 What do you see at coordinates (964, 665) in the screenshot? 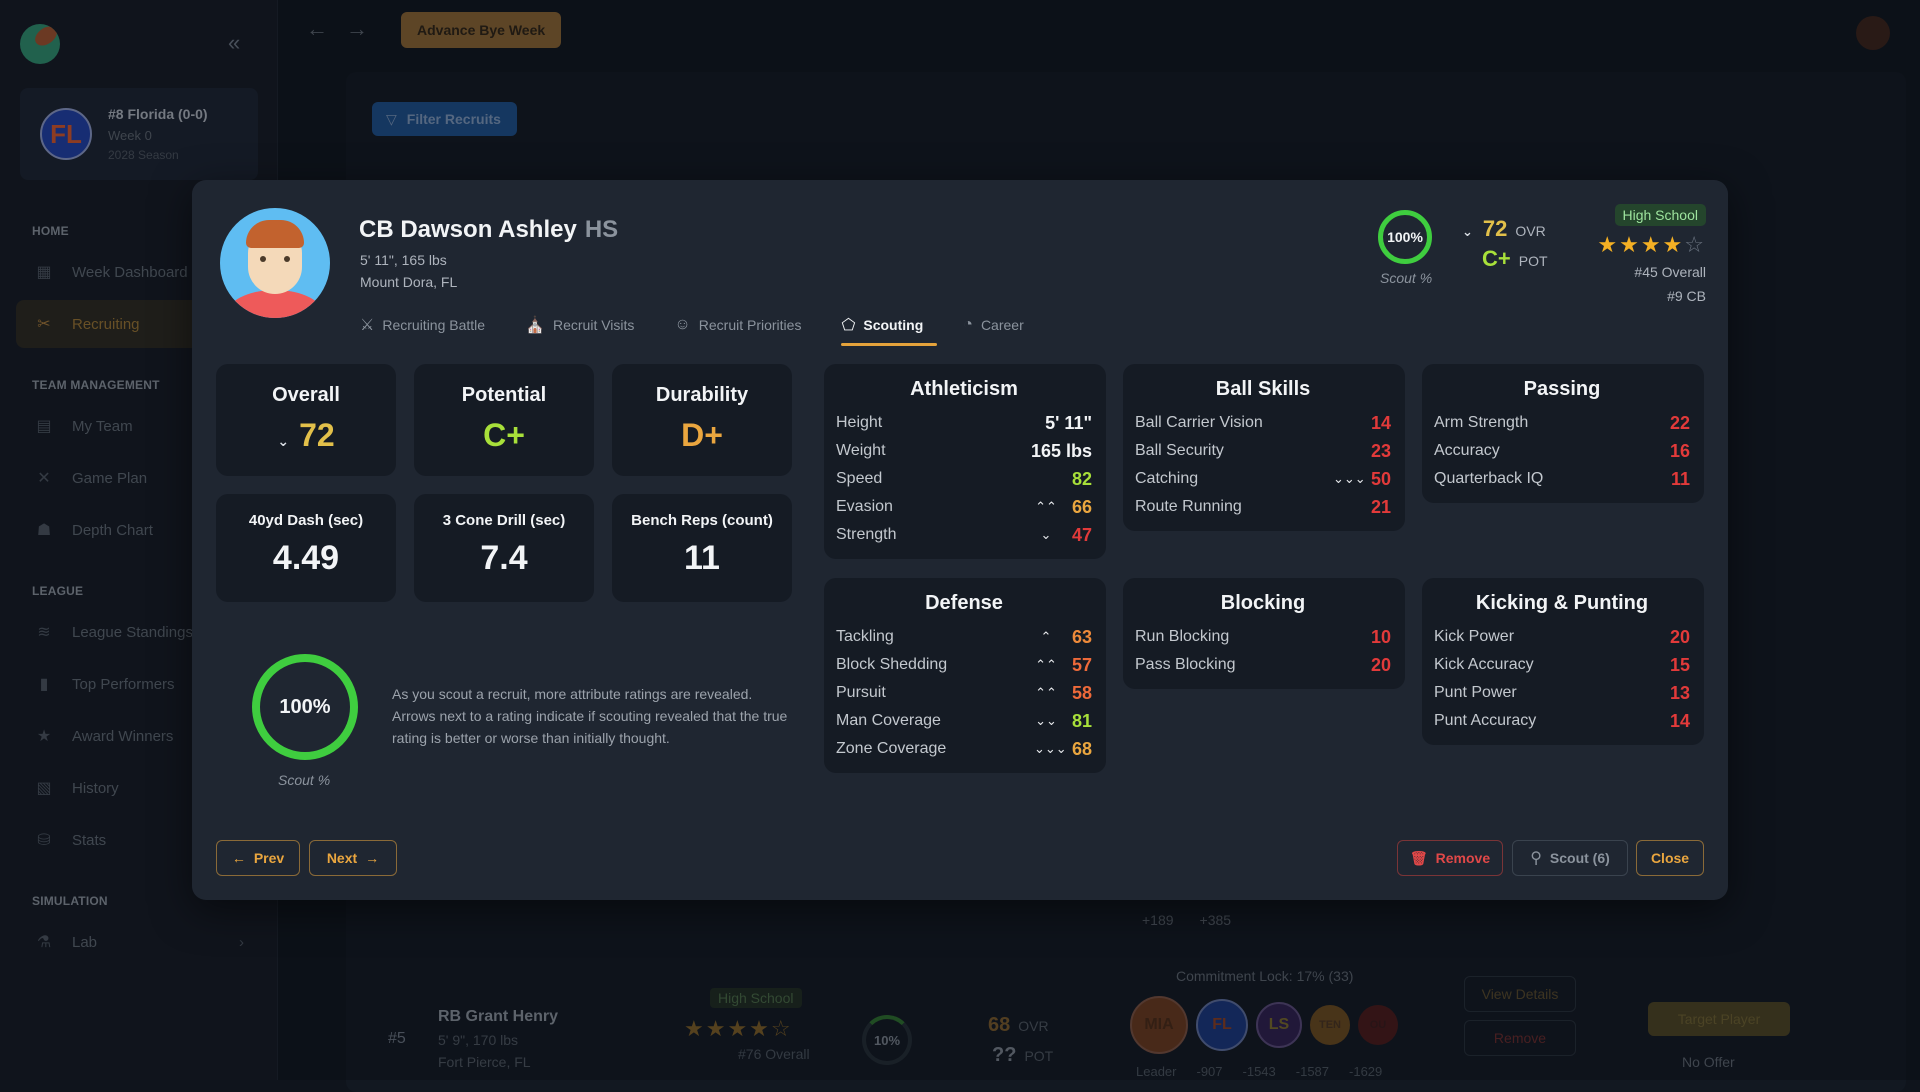
I see `attr-row: Block Shedding⌃⌃57` at bounding box center [964, 665].